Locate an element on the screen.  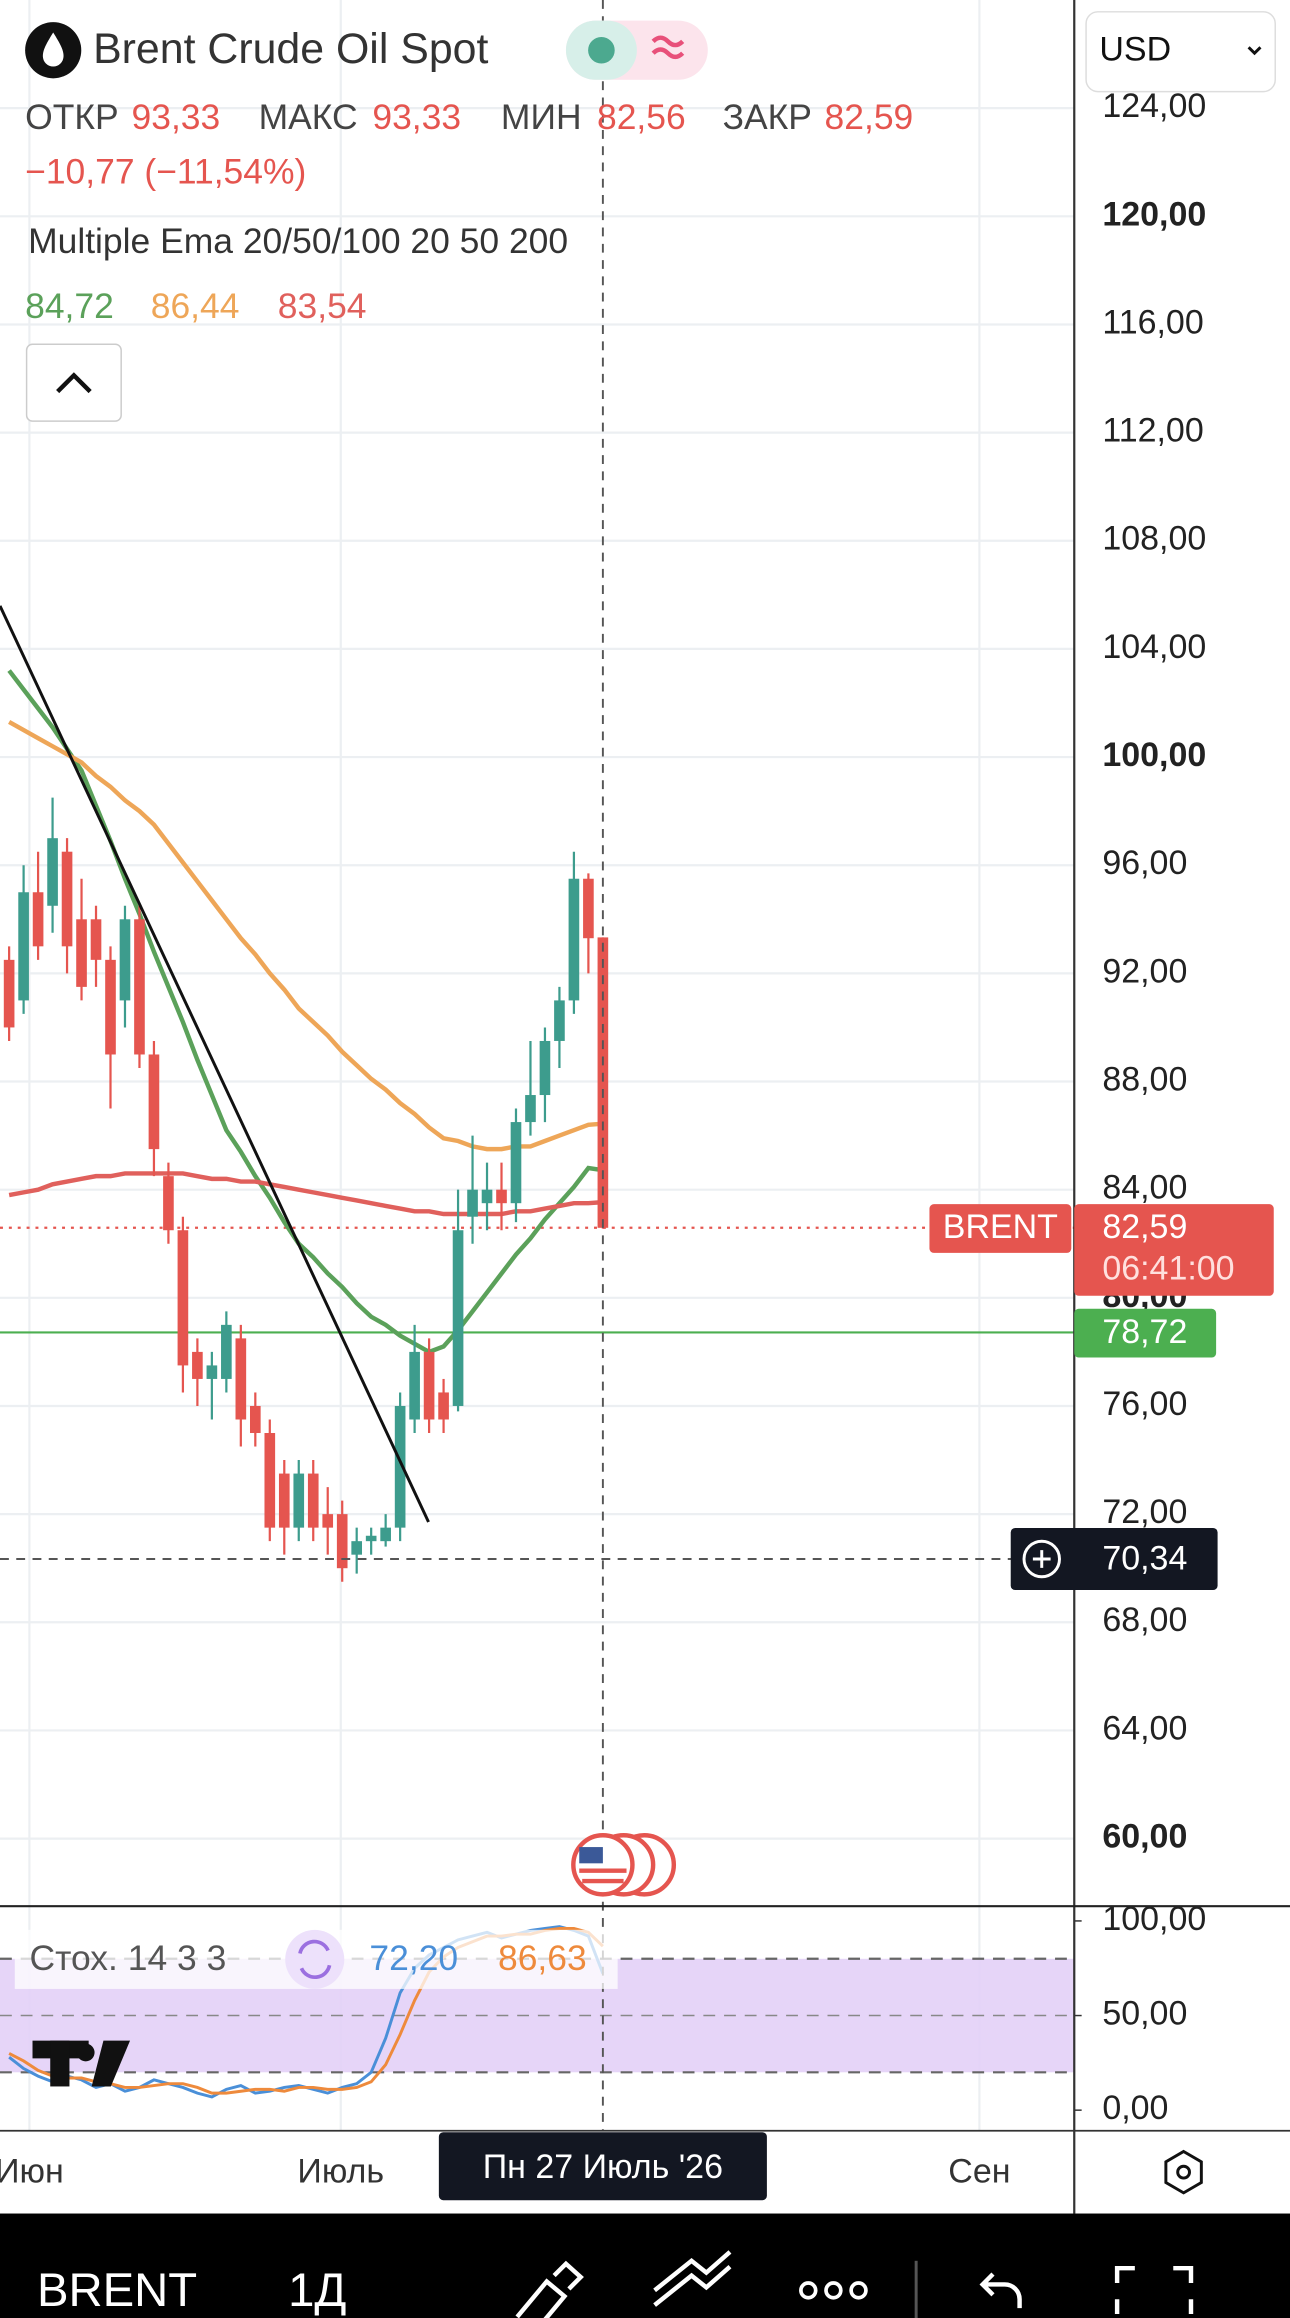
ohlc-label: МИН is located at coordinates (541, 117).